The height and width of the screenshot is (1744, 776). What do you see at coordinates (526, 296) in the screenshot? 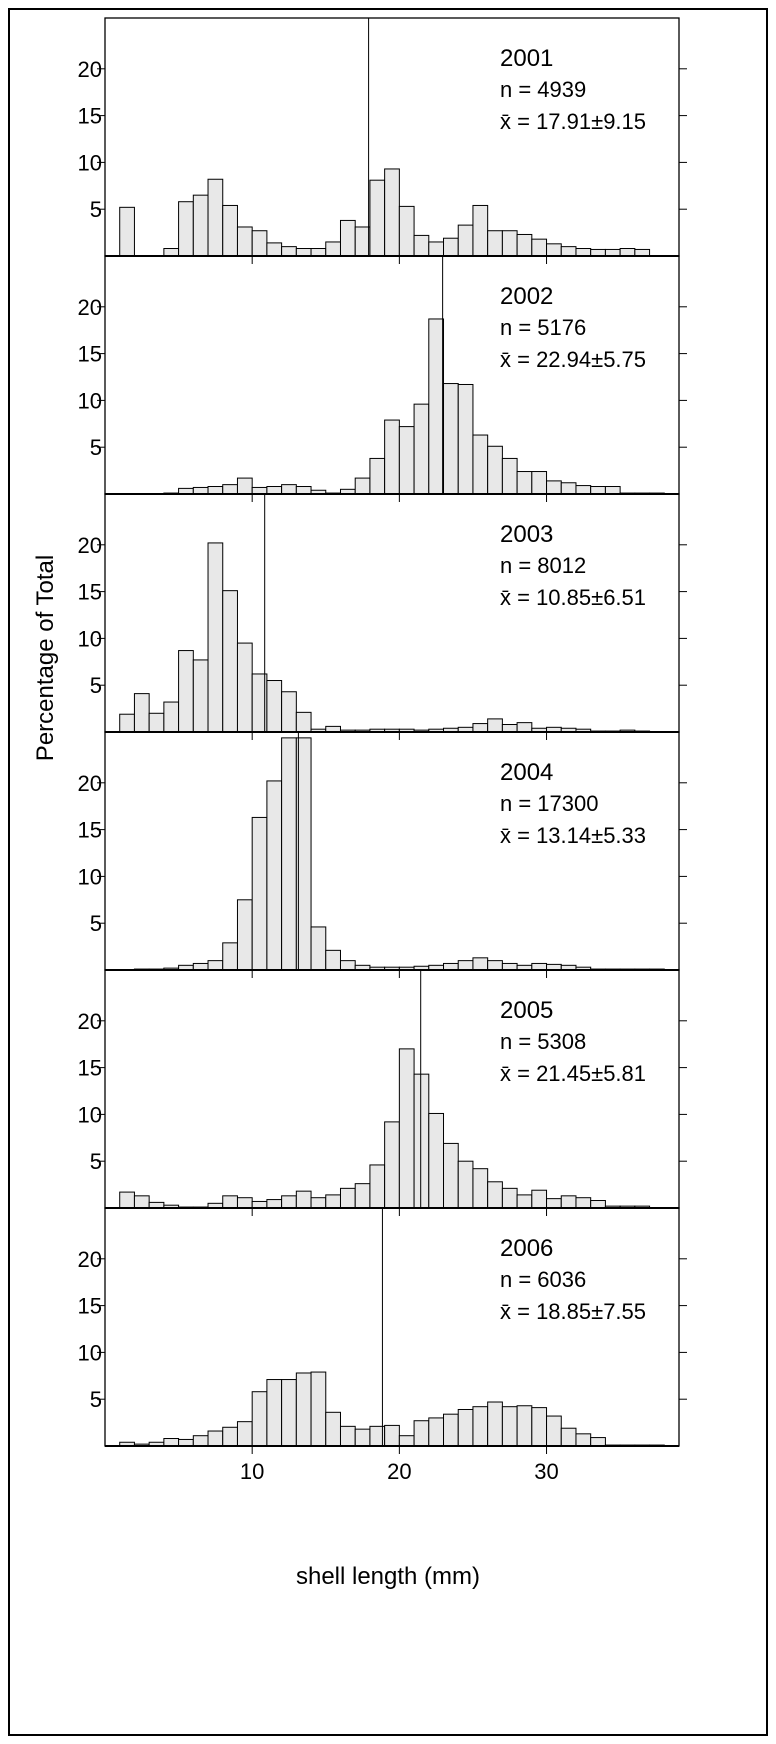
I see `panel-year-label: 2002` at bounding box center [526, 296].